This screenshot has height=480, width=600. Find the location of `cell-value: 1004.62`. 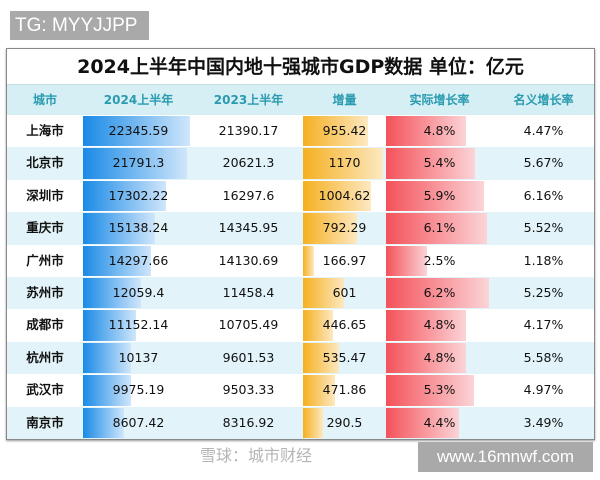

cell-value: 1004.62 is located at coordinates (344, 195).